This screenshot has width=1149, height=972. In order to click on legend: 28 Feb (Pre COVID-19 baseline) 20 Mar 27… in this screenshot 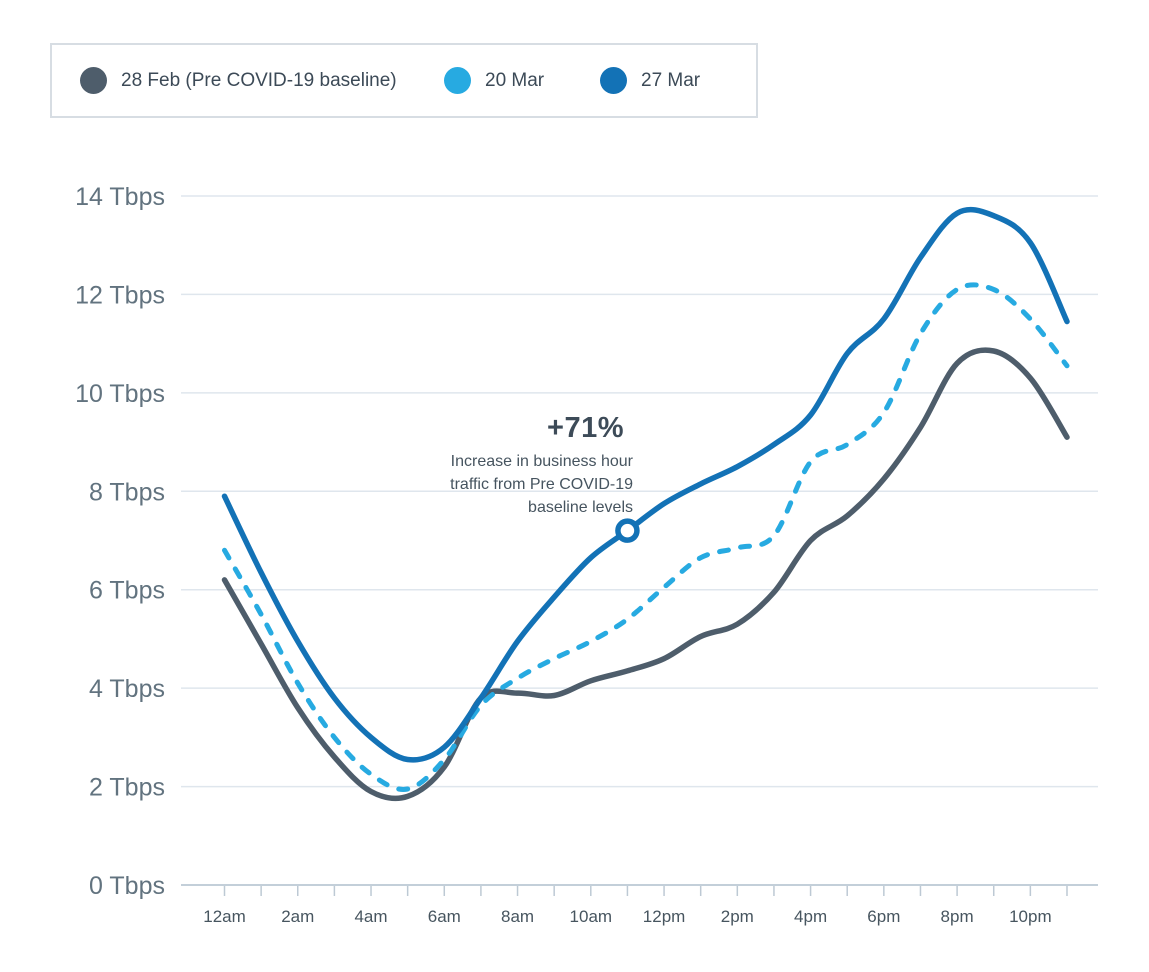, I will do `click(404, 80)`.